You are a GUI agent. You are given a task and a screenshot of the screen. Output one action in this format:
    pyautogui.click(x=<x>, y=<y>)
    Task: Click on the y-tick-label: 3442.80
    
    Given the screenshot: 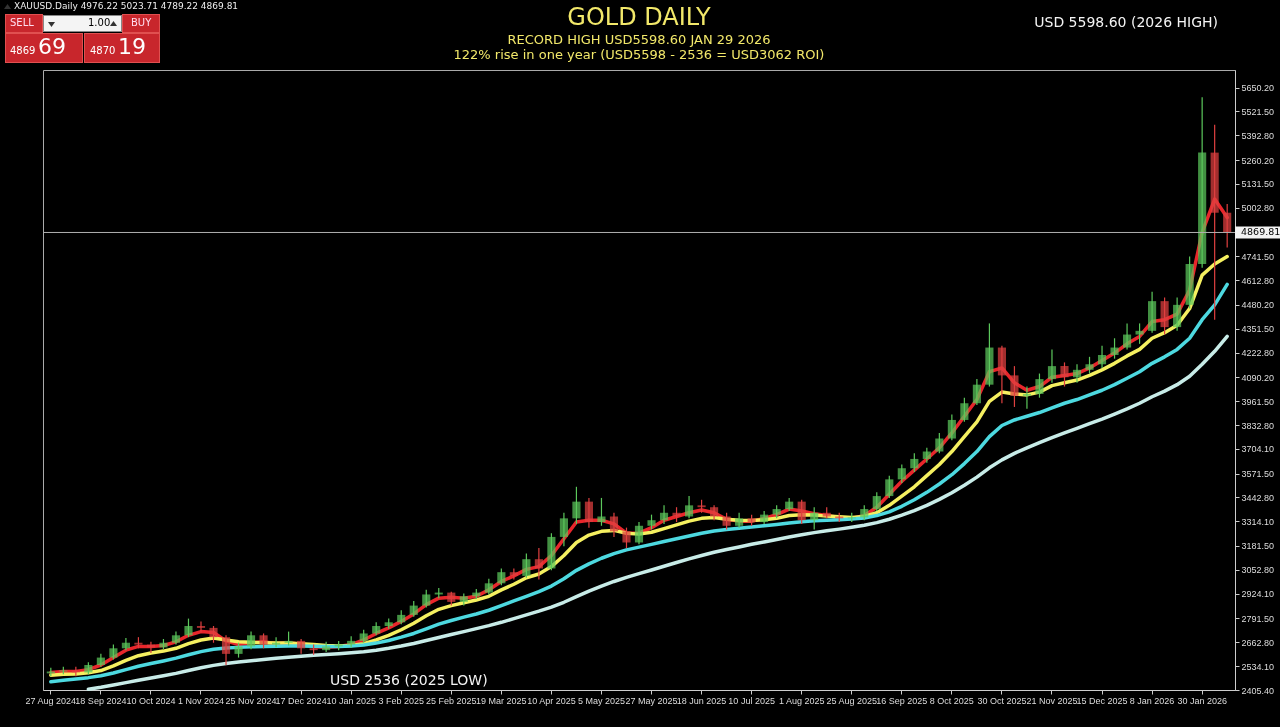 What is the action you would take?
    pyautogui.click(x=1258, y=497)
    